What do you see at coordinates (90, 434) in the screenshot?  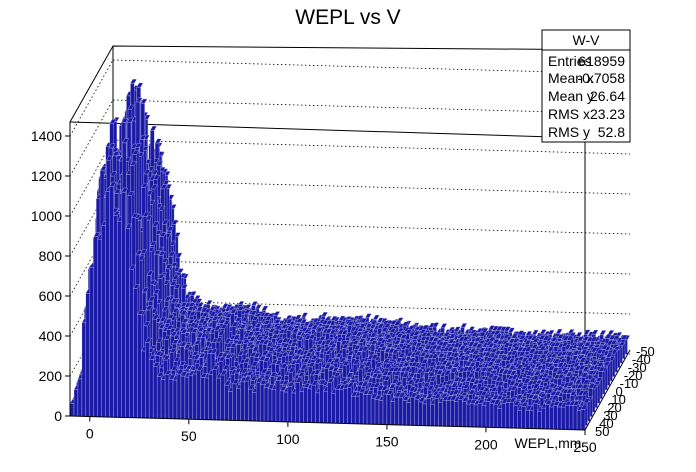 I see `x-tick-label: 0` at bounding box center [90, 434].